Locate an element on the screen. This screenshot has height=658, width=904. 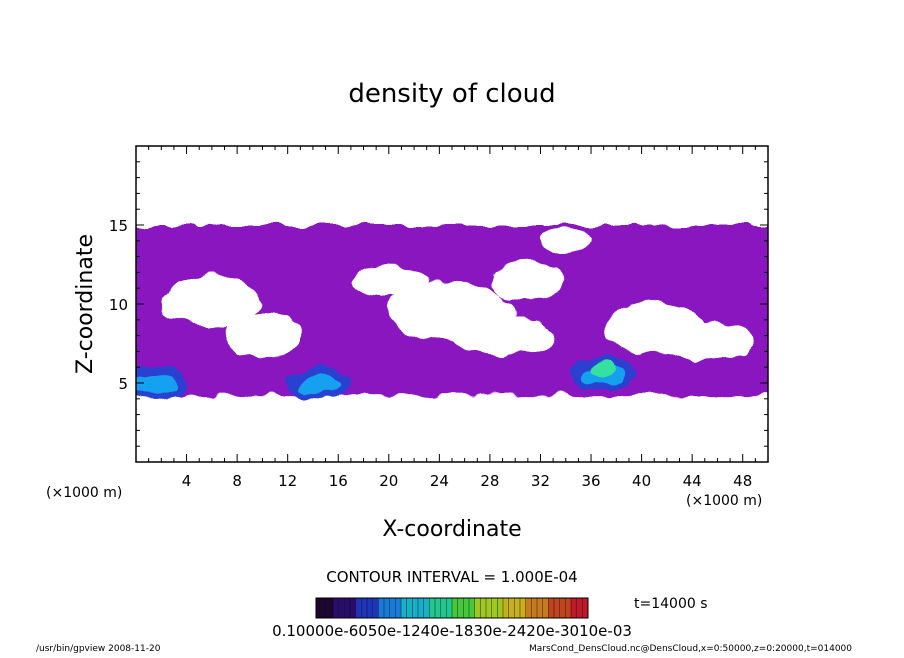
colorbar is located at coordinates (451, 608).